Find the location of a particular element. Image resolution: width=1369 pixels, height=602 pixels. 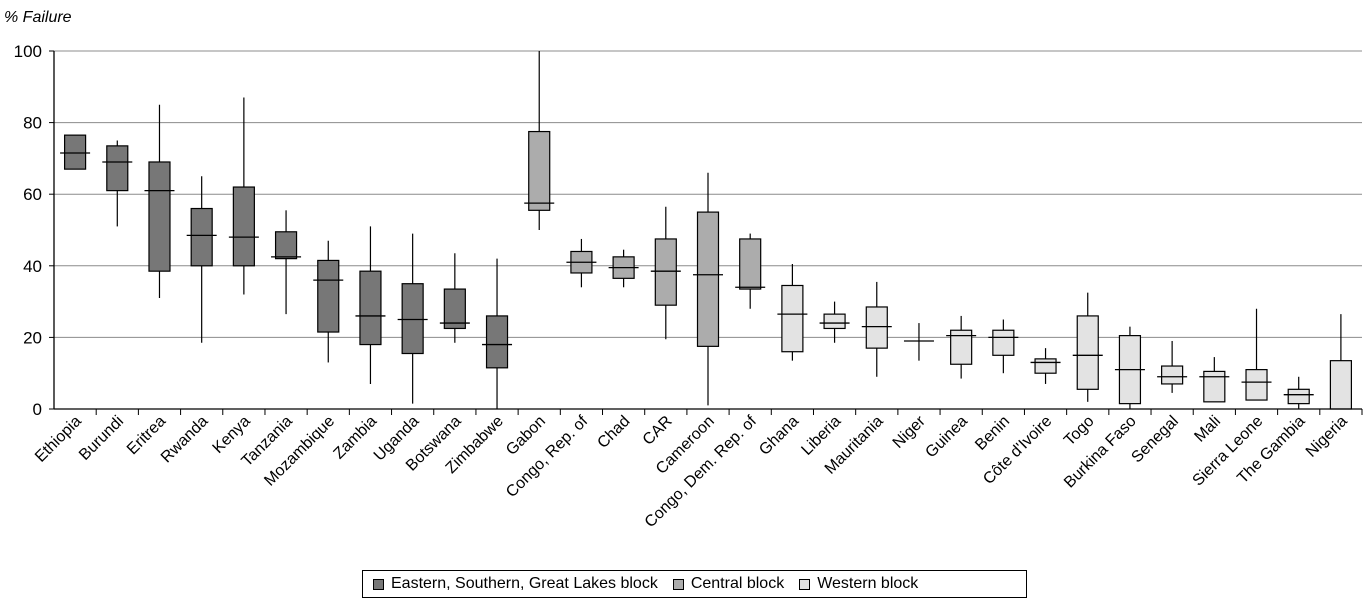

box-eritrea is located at coordinates (159, 201).